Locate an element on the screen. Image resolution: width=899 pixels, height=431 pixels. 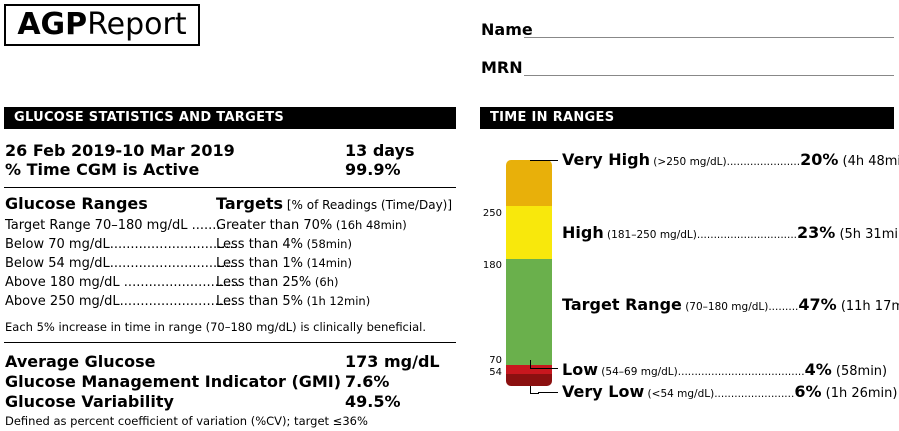
range-time: (1h 12min) is located at coordinates (337, 301).